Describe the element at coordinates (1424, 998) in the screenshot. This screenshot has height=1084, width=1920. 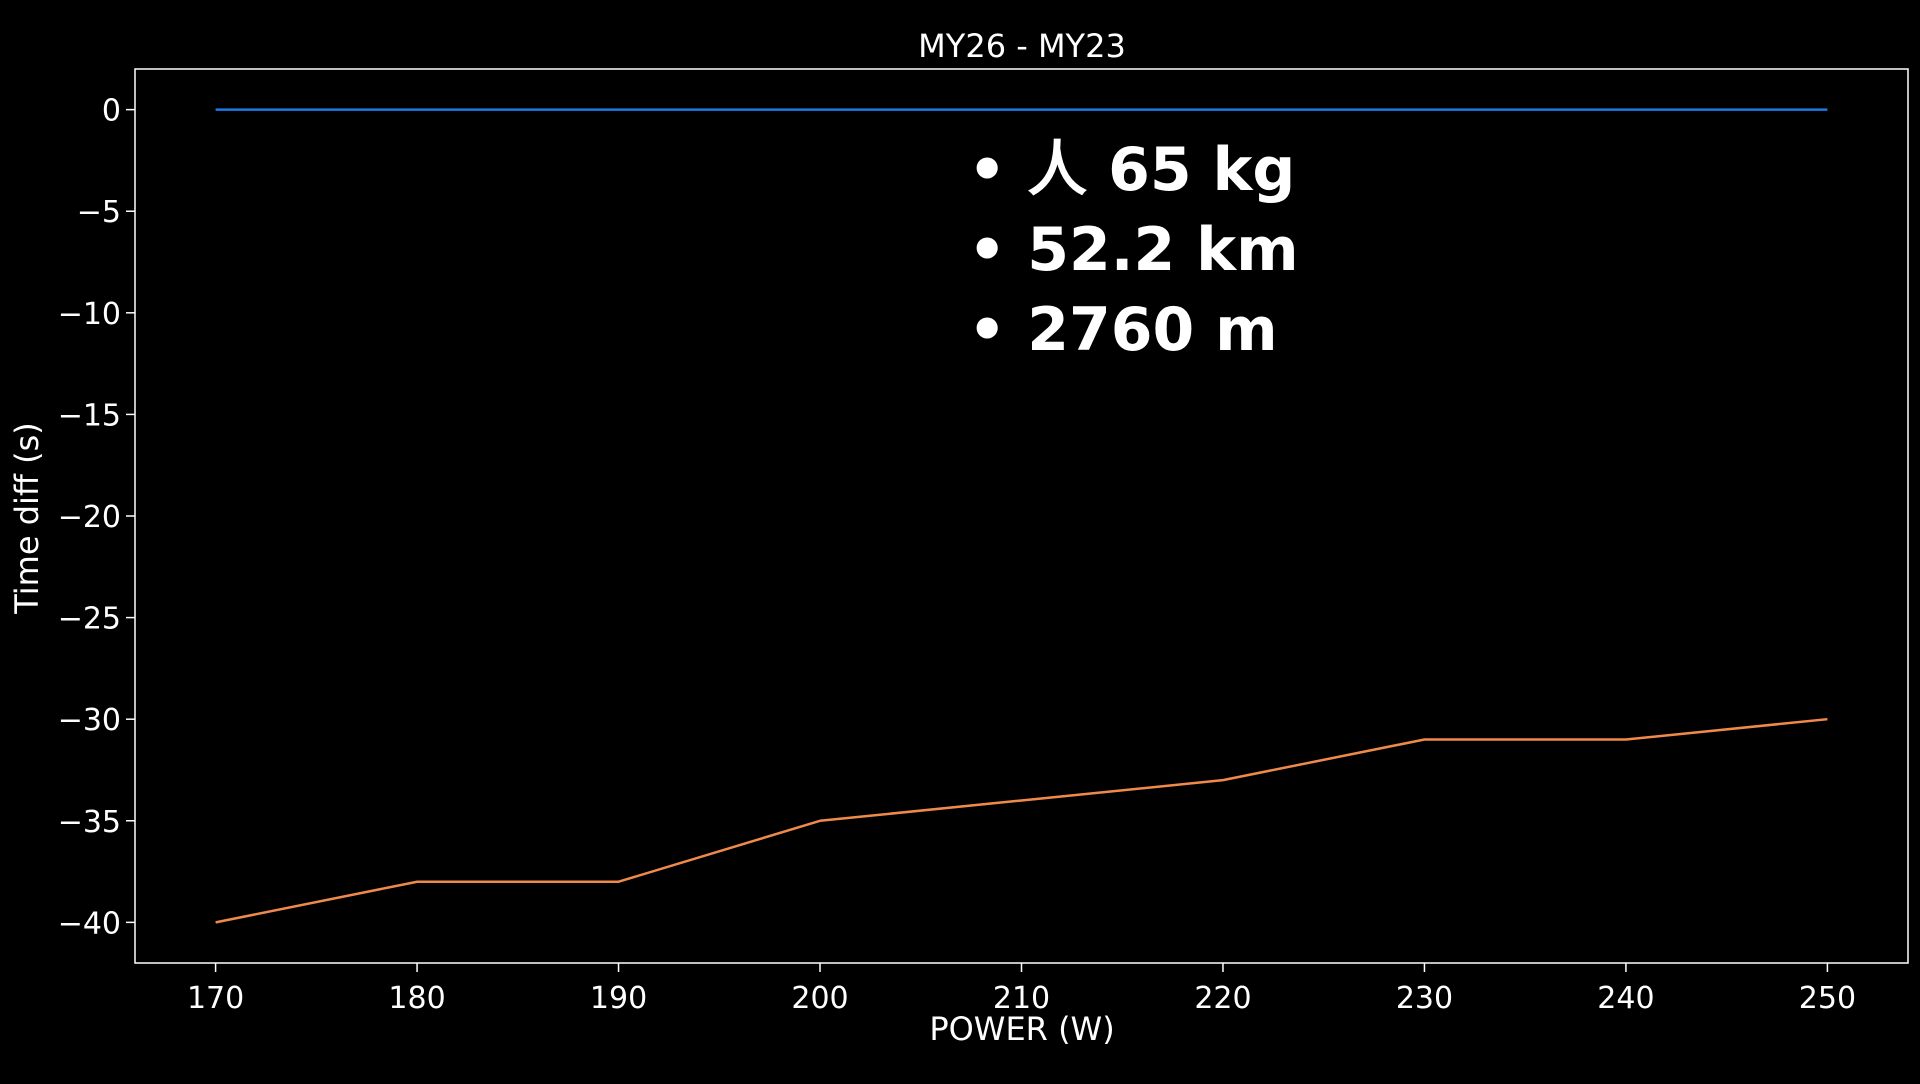
I see `x-tick-label: 230` at that location.